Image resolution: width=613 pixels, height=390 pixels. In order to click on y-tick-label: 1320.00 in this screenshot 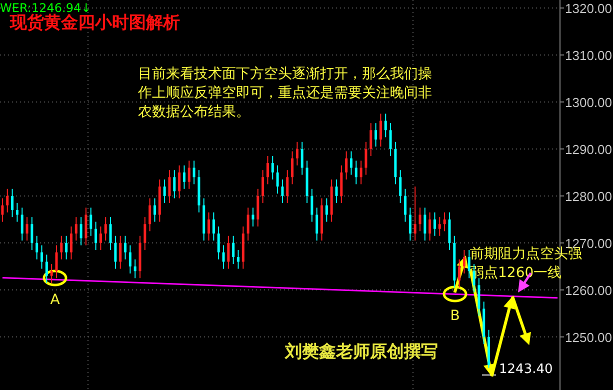, I will do `click(588, 8)`.